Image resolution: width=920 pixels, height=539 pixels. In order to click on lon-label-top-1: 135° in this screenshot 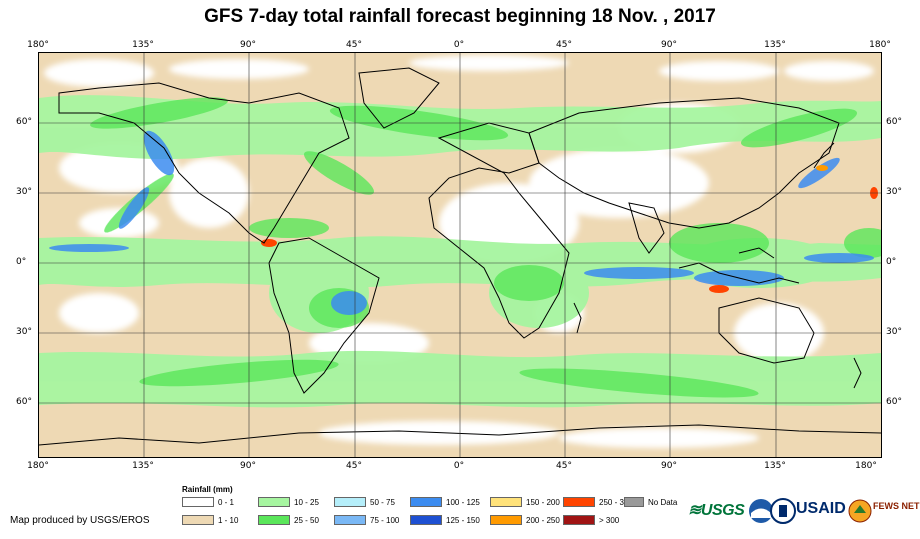, I will do `click(143, 45)`.